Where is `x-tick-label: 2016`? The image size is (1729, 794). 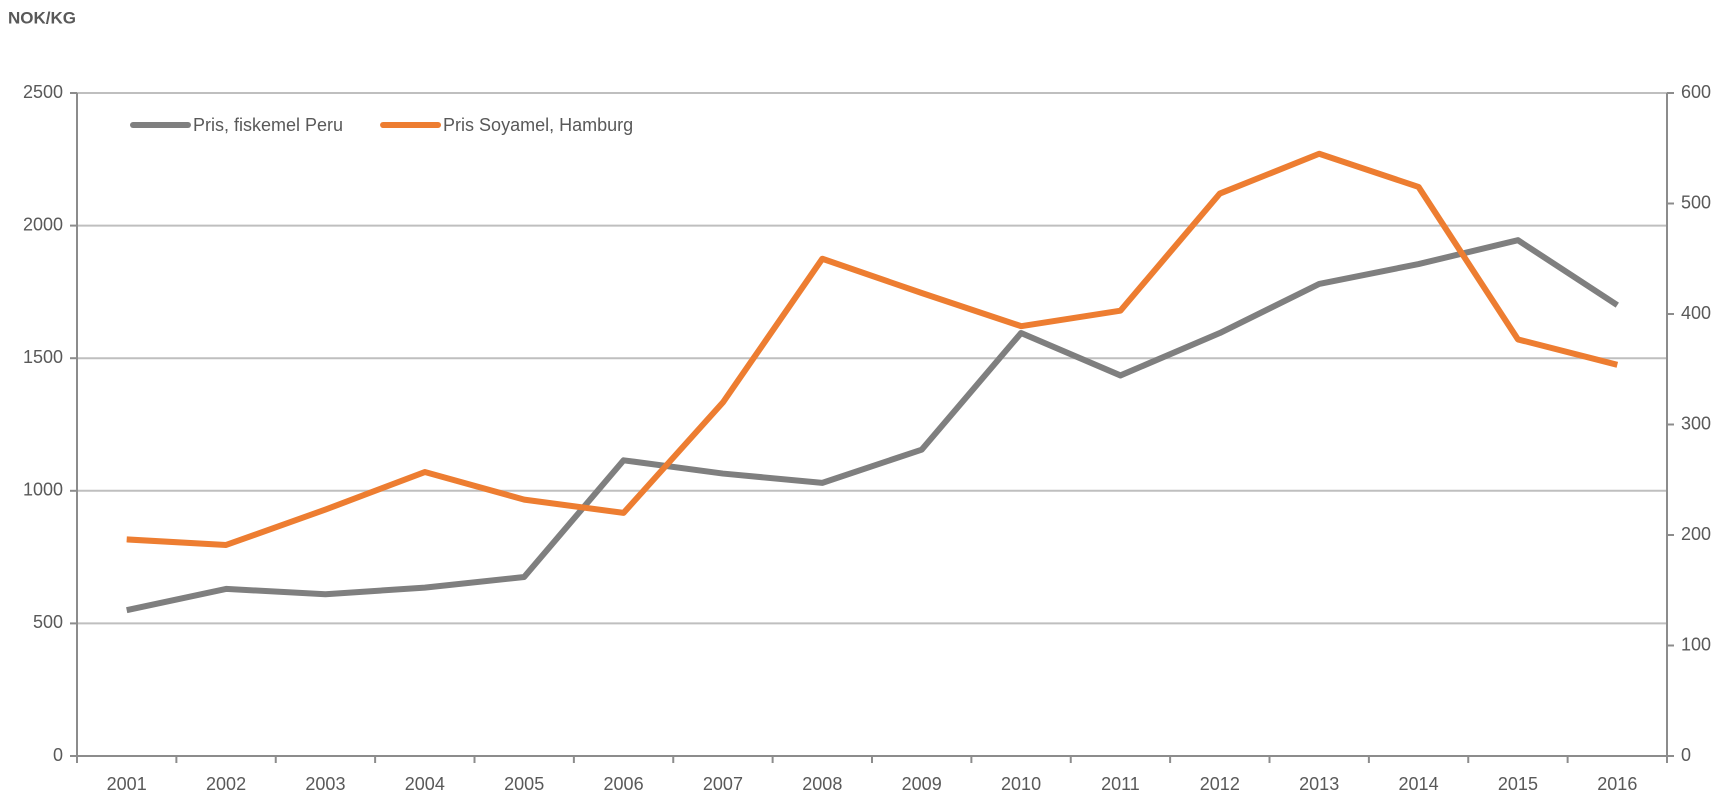
x-tick-label: 2016 is located at coordinates (1617, 784).